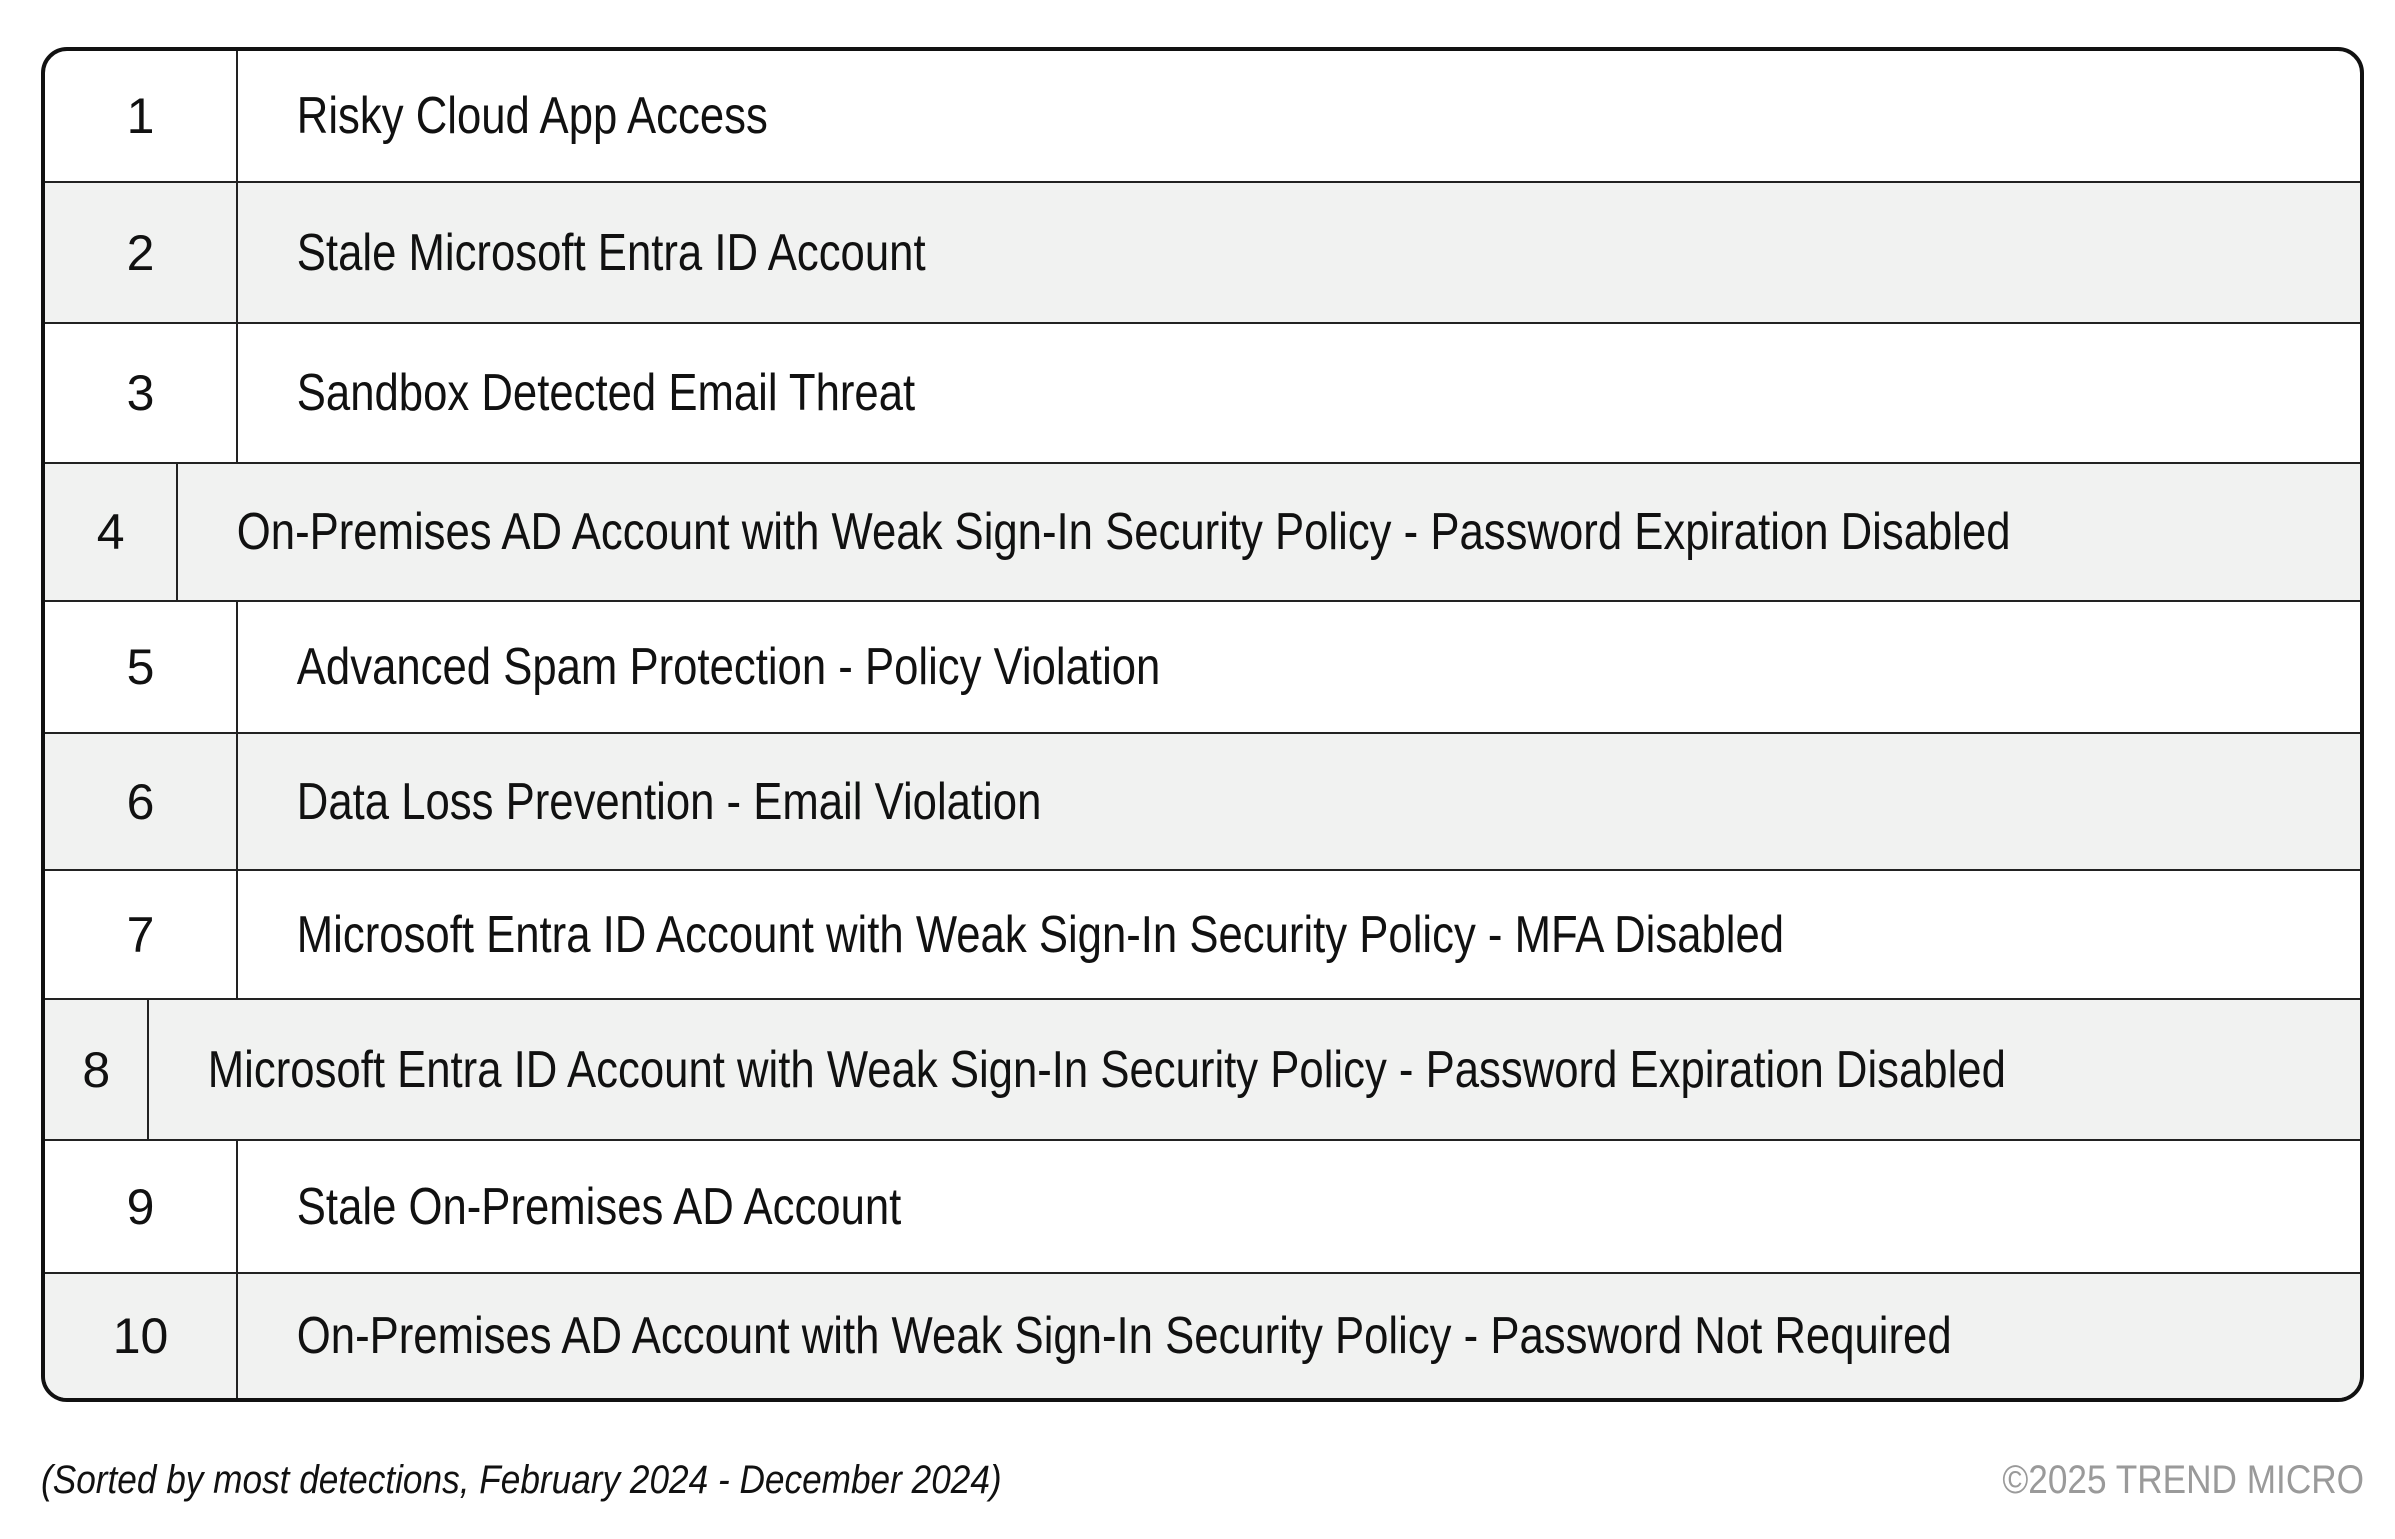 The height and width of the screenshot is (1539, 2395). I want to click on rank-cell: 4, so click(112, 532).